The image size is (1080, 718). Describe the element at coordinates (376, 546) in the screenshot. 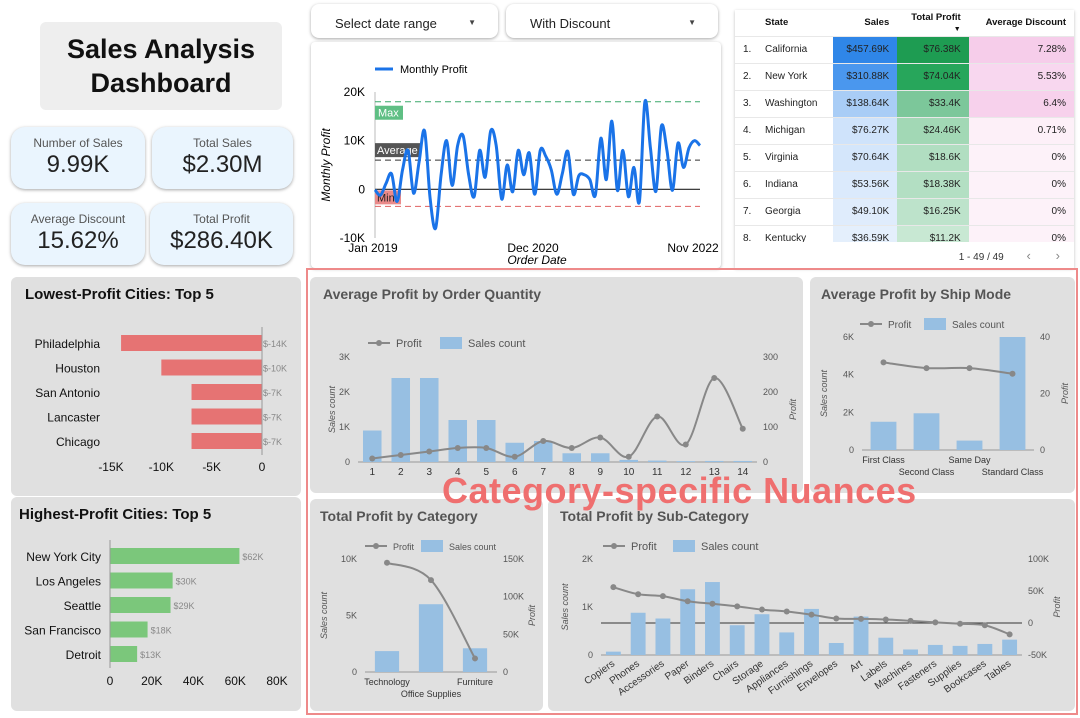

I see `legend-profit-marker` at that location.